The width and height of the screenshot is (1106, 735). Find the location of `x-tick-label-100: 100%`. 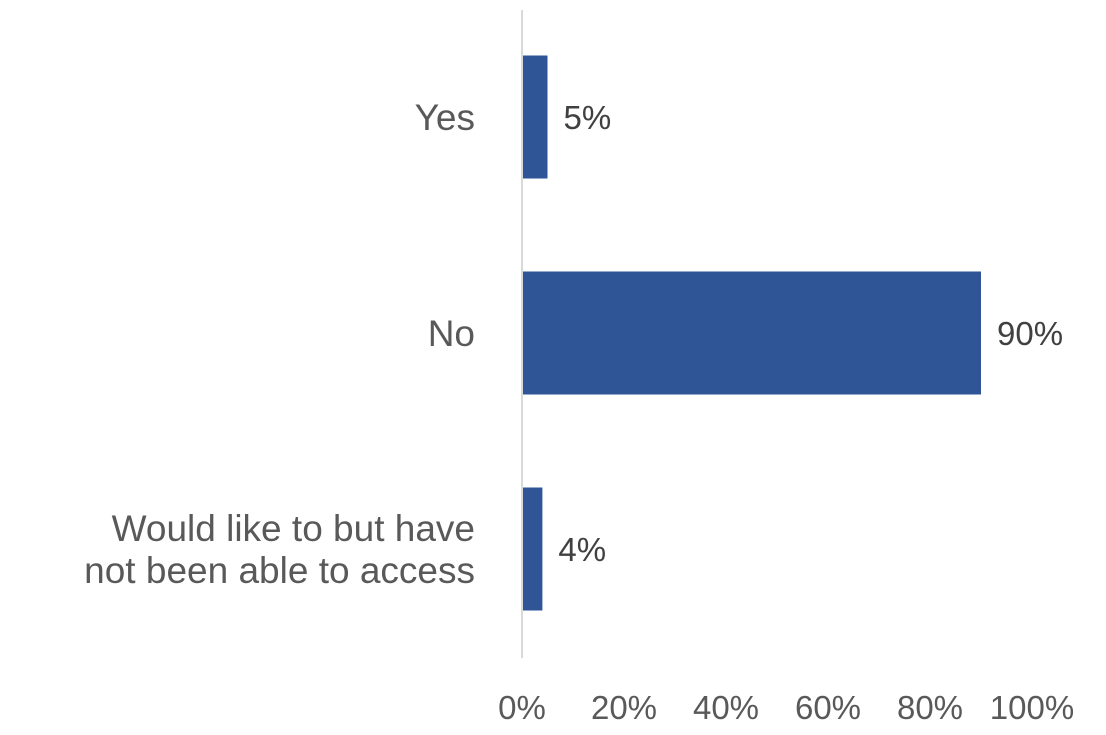

x-tick-label-100: 100% is located at coordinates (1032, 707).